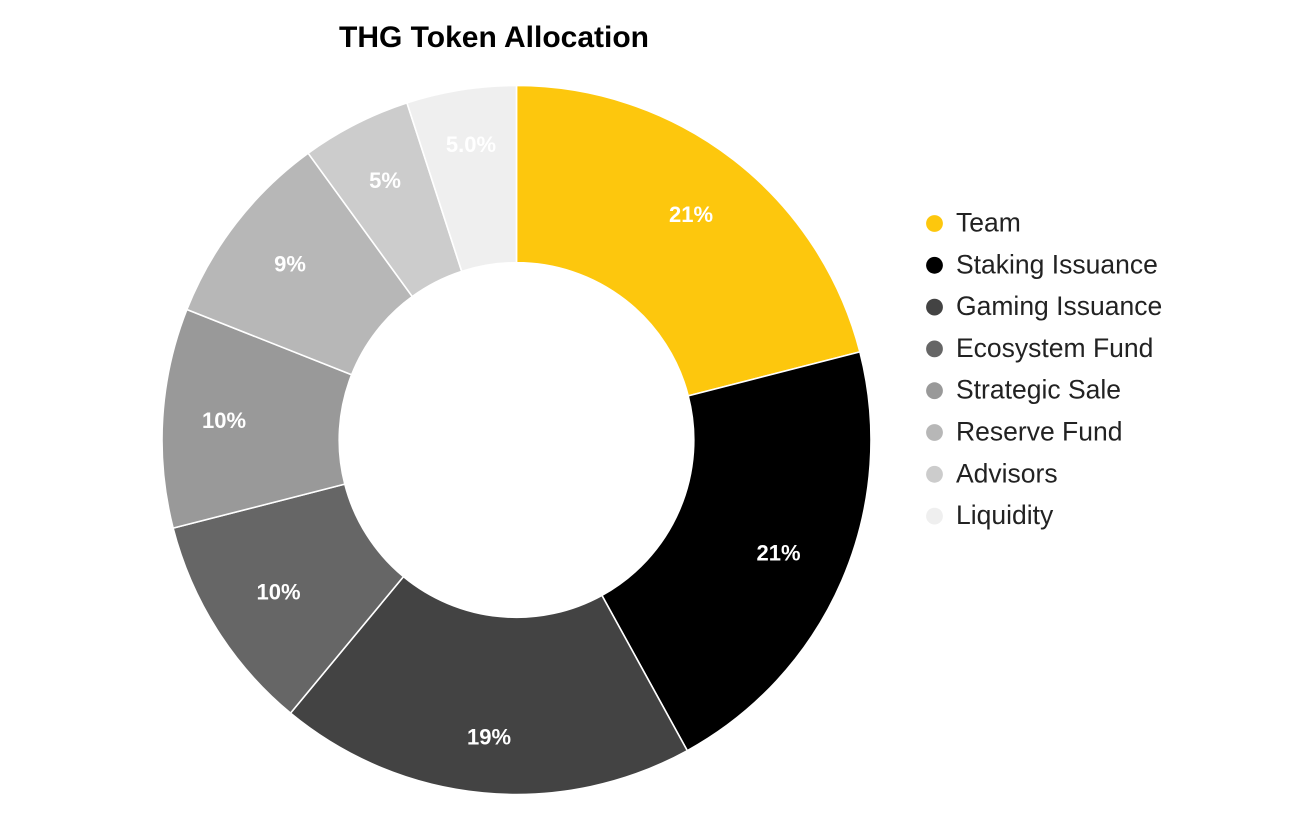 The height and width of the screenshot is (832, 1300). Describe the element at coordinates (1059, 306) in the screenshot. I see `svg-text: Gaming Issuance` at that location.